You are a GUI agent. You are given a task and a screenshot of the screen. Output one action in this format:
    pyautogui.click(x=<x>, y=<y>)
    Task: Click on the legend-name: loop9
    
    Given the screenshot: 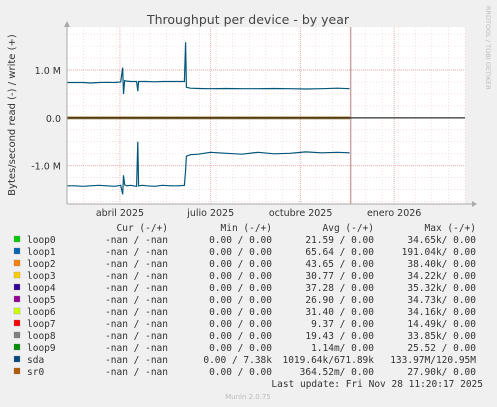 What is the action you would take?
    pyautogui.click(x=41, y=348)
    